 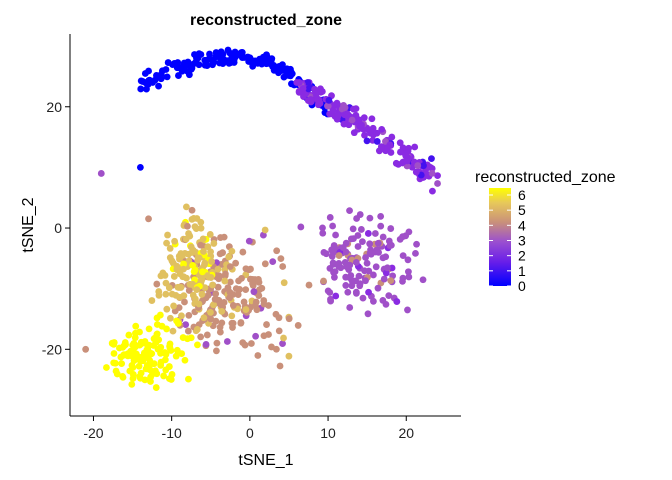 I want to click on x-tick-label: -20, so click(x=93, y=433).